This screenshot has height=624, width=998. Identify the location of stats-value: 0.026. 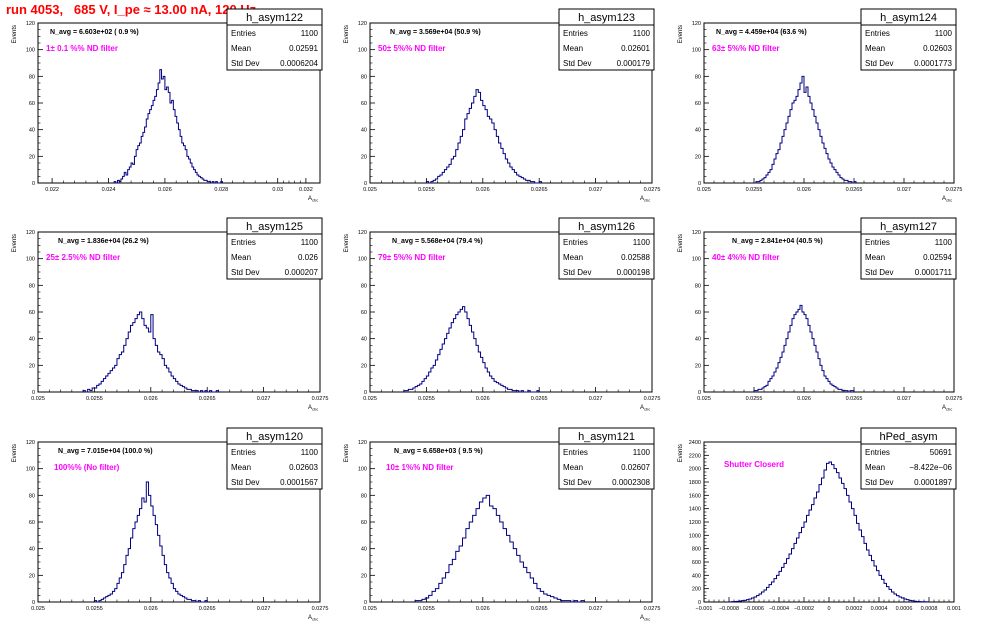
(308, 257).